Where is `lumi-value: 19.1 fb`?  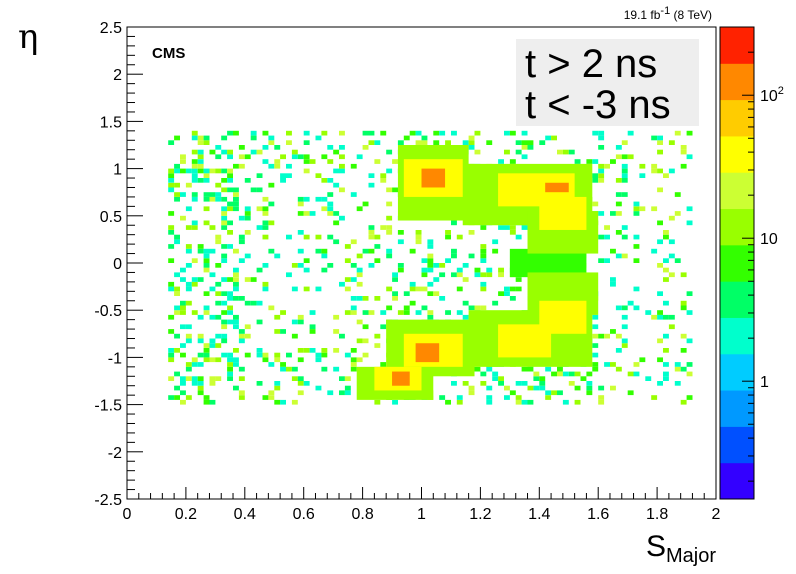
lumi-value: 19.1 fb is located at coordinates (642, 15).